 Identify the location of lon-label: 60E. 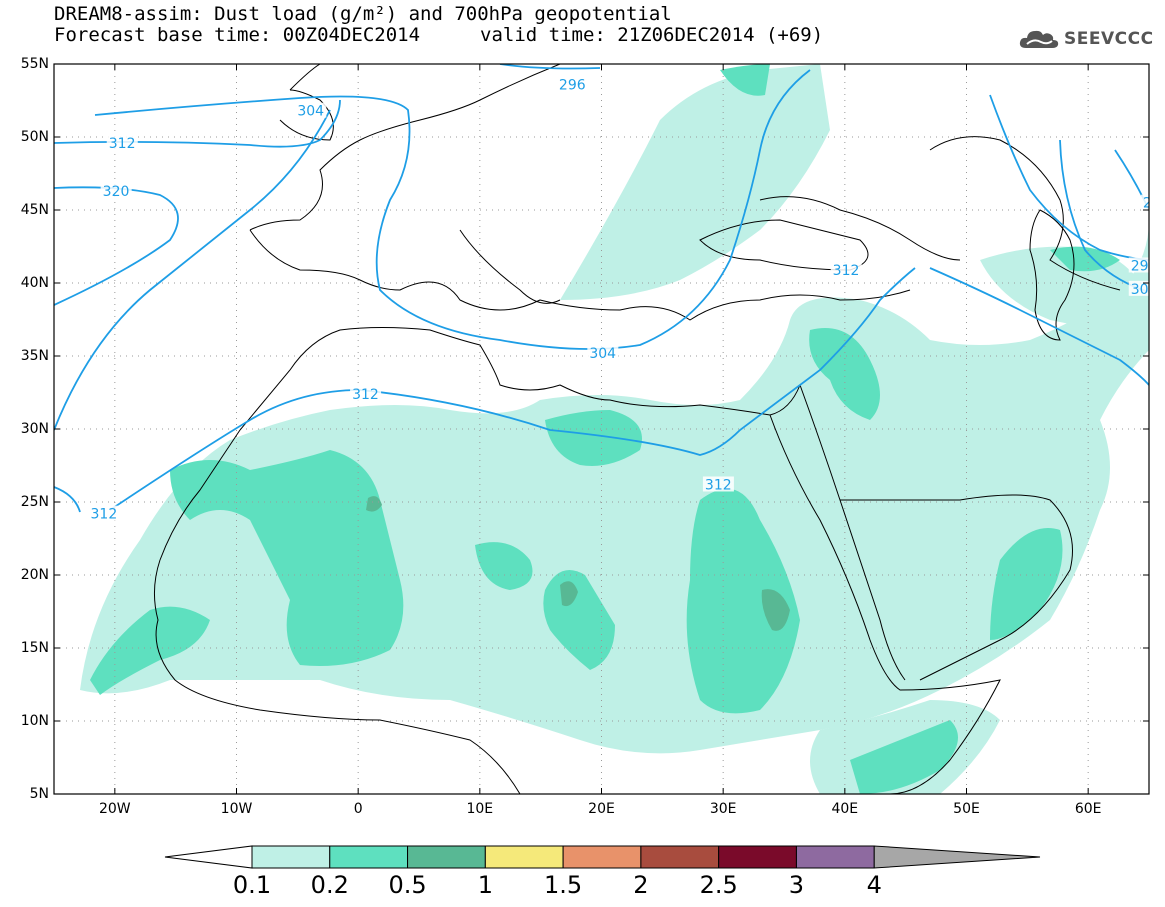
(1088, 809).